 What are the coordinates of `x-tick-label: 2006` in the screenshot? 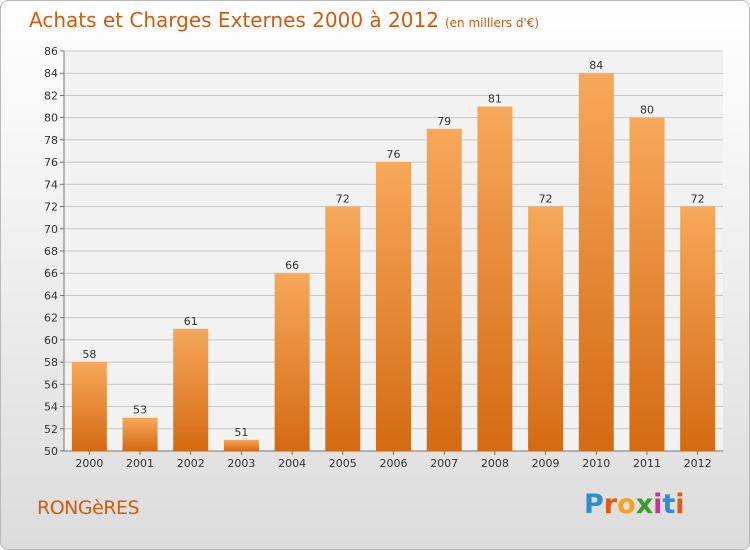 It's located at (394, 463).